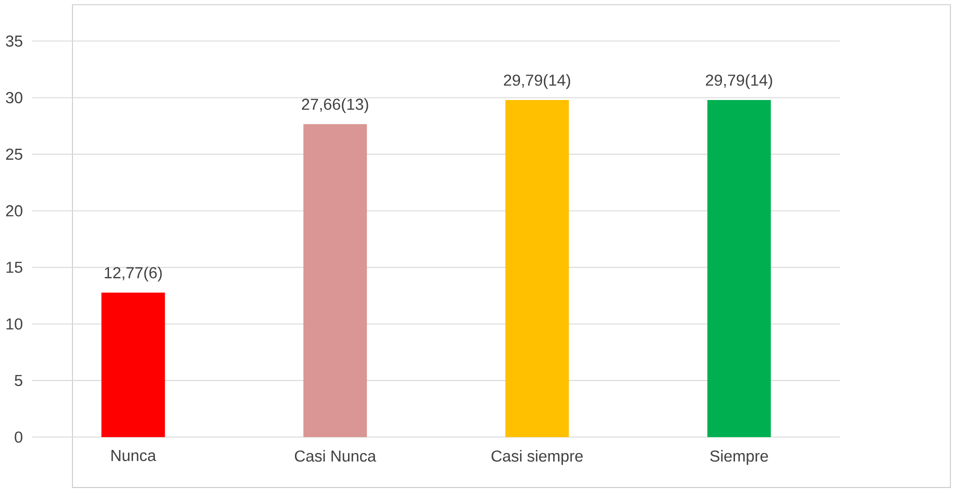 This screenshot has width=956, height=490. What do you see at coordinates (14, 154) in the screenshot?
I see `y-tick-label: 25` at bounding box center [14, 154].